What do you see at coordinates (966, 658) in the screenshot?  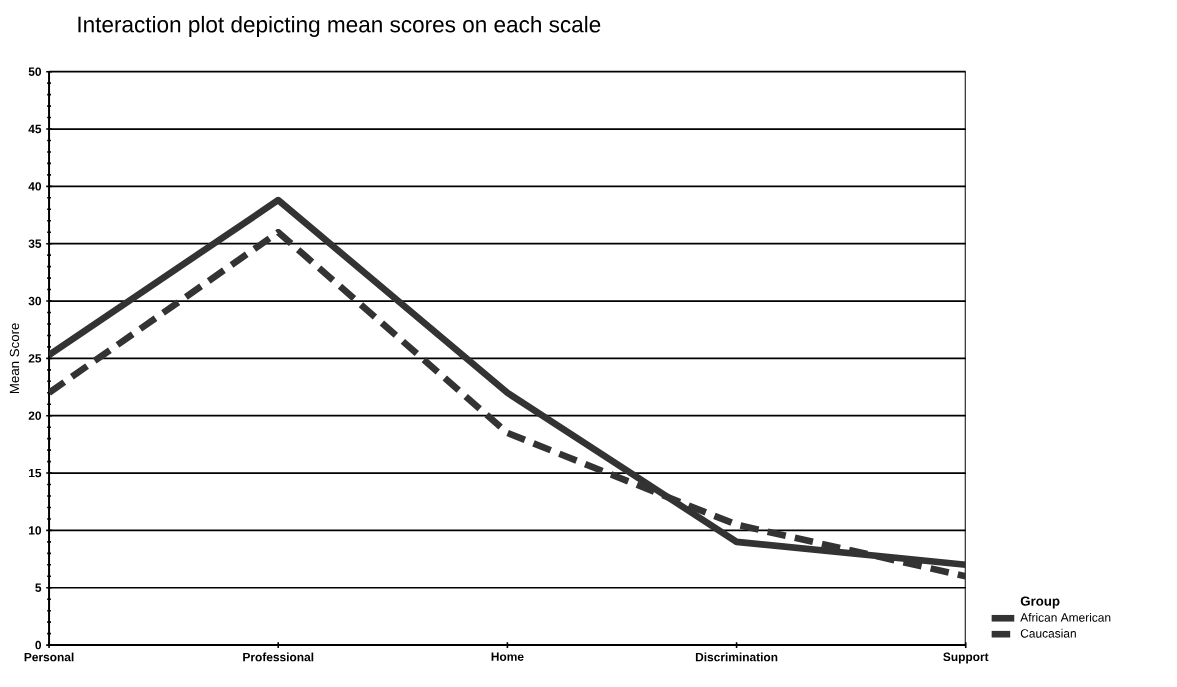 I see `x-tick-label: Support` at bounding box center [966, 658].